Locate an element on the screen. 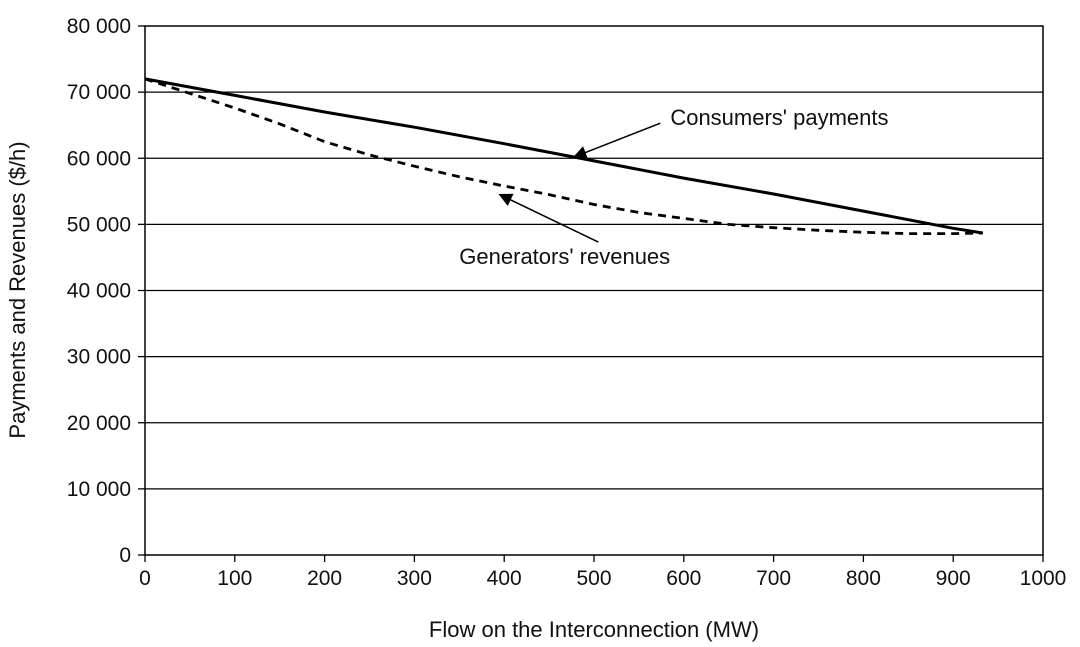 Image resolution: width=1080 pixels, height=647 pixels. x-tick-label: 600 is located at coordinates (683, 578).